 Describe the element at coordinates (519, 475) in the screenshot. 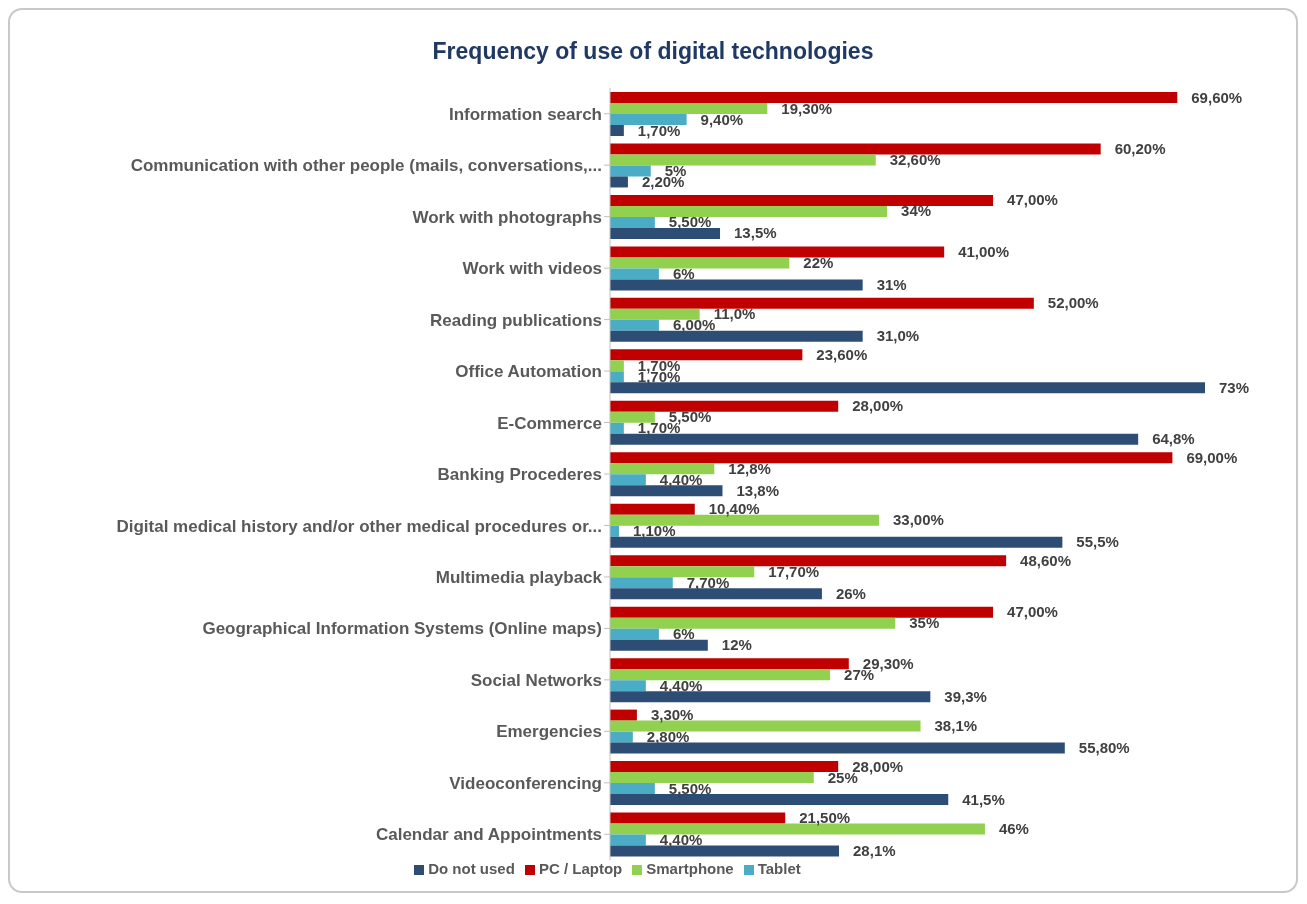

I see `y-tick-label: Banking Procederes` at that location.